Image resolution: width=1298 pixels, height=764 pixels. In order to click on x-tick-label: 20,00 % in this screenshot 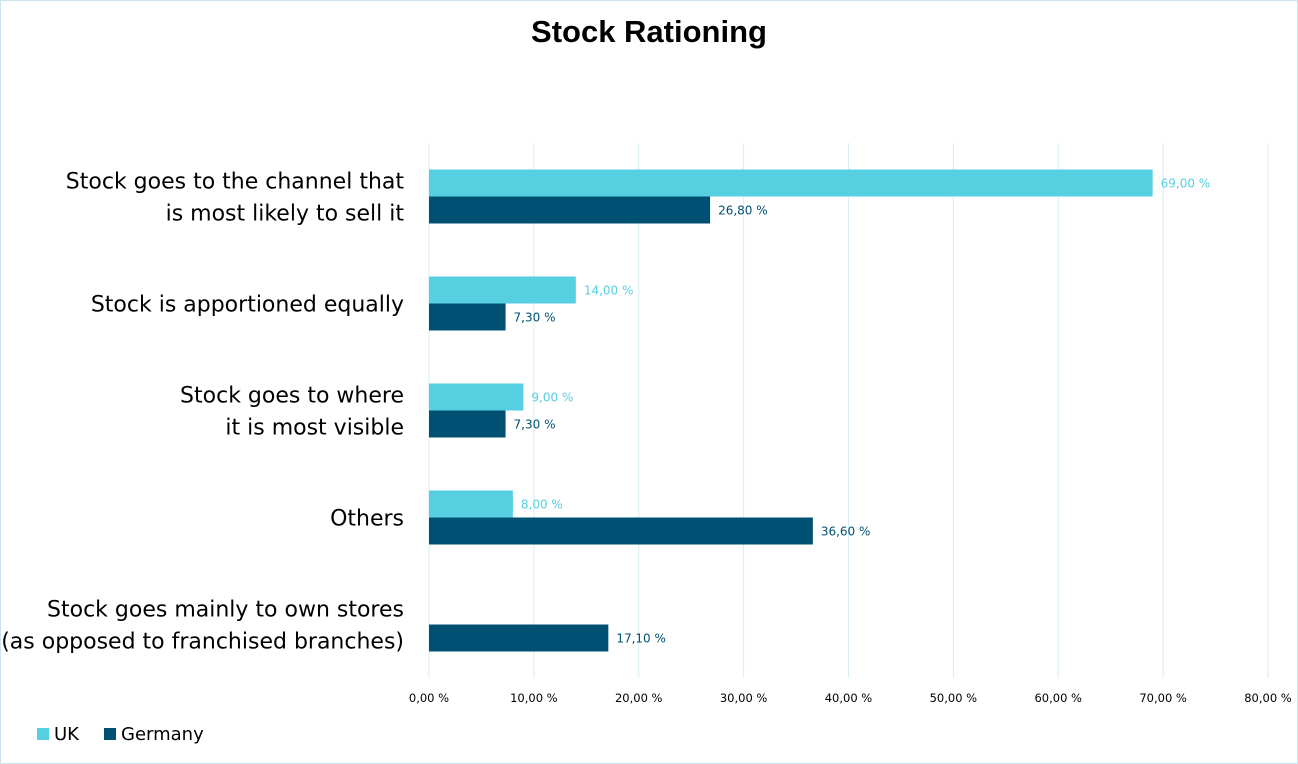, I will do `click(639, 698)`.